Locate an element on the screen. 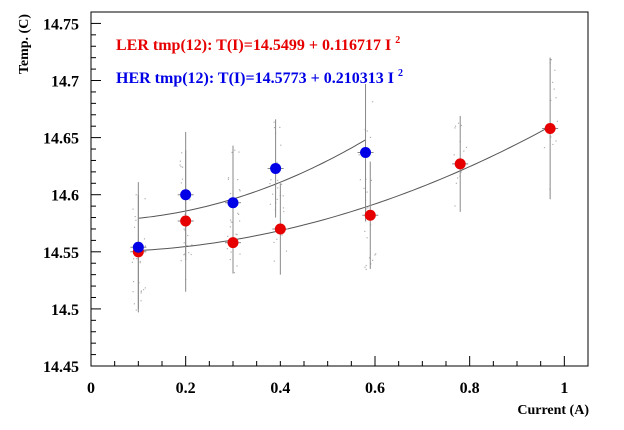 The height and width of the screenshot is (430, 624). x-tick-label: 0.8 is located at coordinates (470, 388).